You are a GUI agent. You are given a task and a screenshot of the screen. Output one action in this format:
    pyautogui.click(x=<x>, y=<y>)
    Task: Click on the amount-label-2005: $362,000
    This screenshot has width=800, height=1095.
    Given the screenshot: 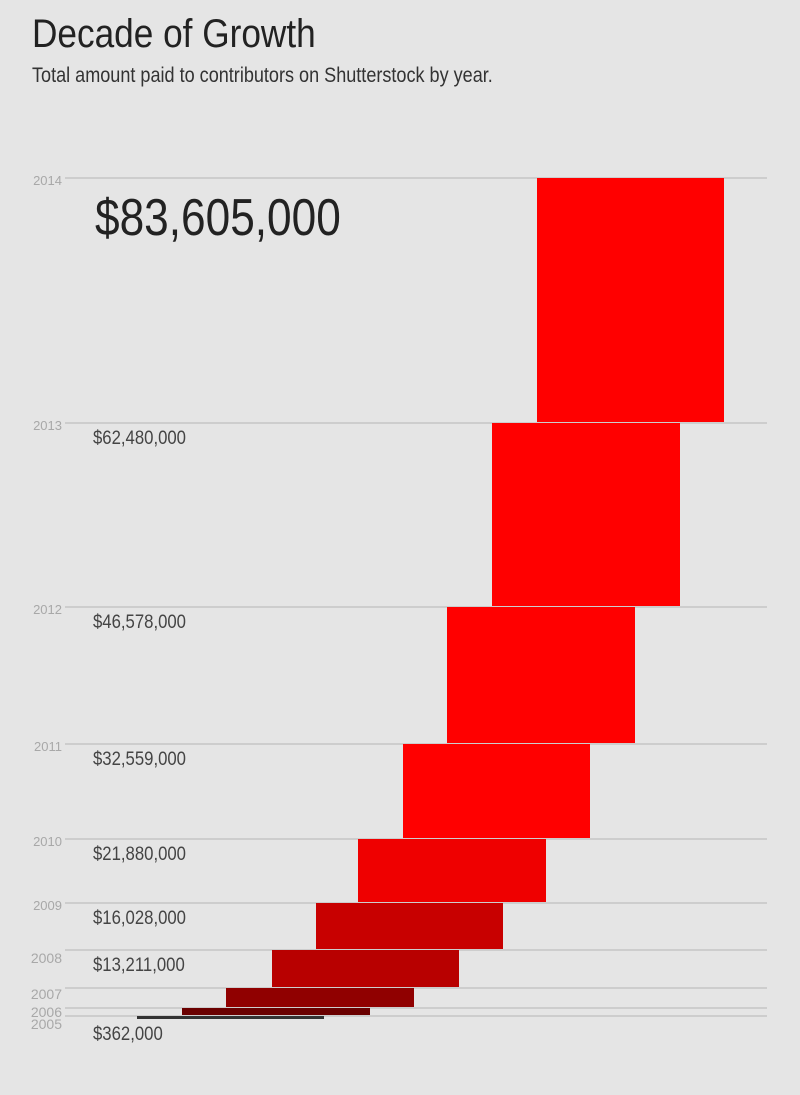 What is the action you would take?
    pyautogui.click(x=128, y=1034)
    